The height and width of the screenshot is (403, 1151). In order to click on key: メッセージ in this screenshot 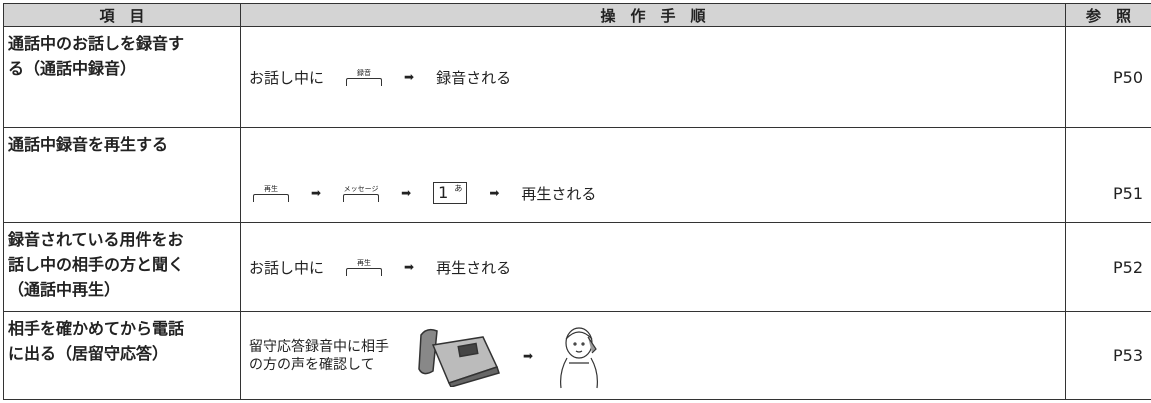, I will do `click(361, 193)`.